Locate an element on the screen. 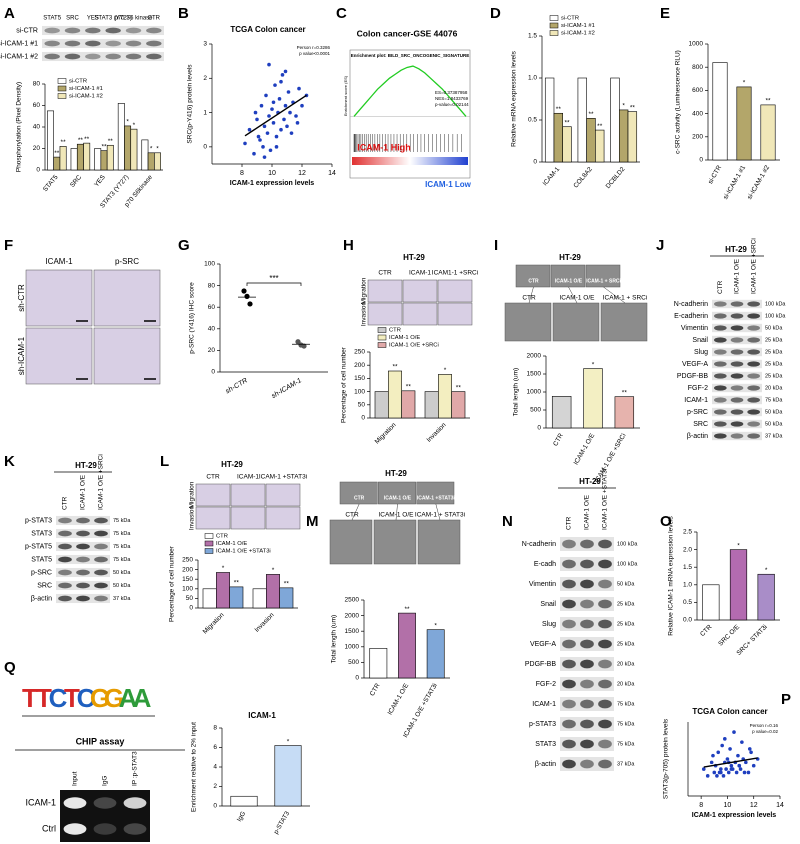  x-tick-label: IgG is located at coordinates (241, 816).